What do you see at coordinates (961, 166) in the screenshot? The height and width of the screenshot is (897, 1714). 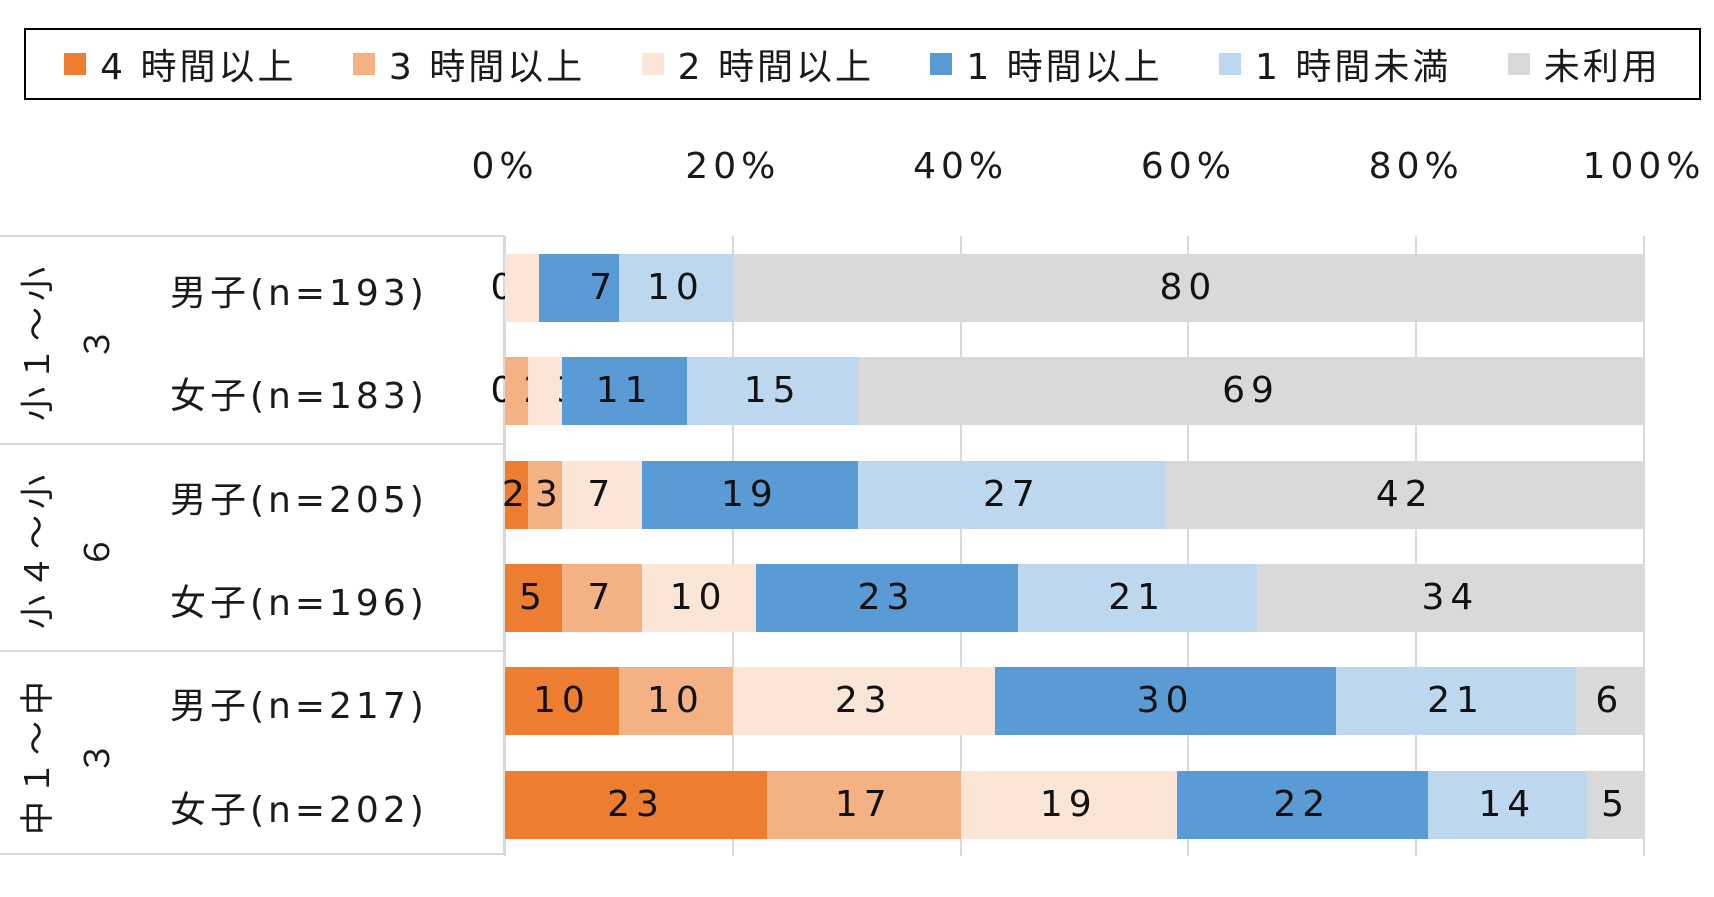 I see `x-tick-label: 40%` at bounding box center [961, 166].